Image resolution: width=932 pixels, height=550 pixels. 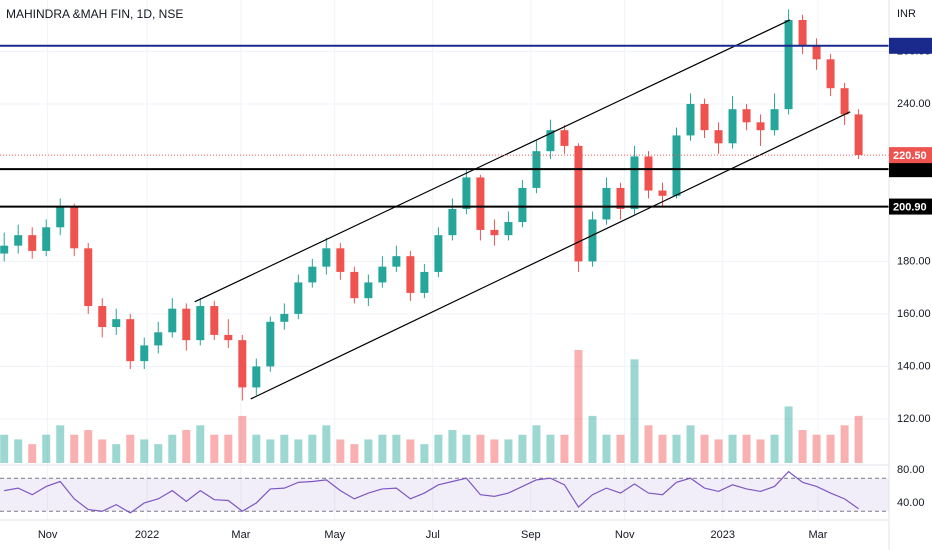 I want to click on rsi-tick-label: 80.00, so click(x=911, y=470).